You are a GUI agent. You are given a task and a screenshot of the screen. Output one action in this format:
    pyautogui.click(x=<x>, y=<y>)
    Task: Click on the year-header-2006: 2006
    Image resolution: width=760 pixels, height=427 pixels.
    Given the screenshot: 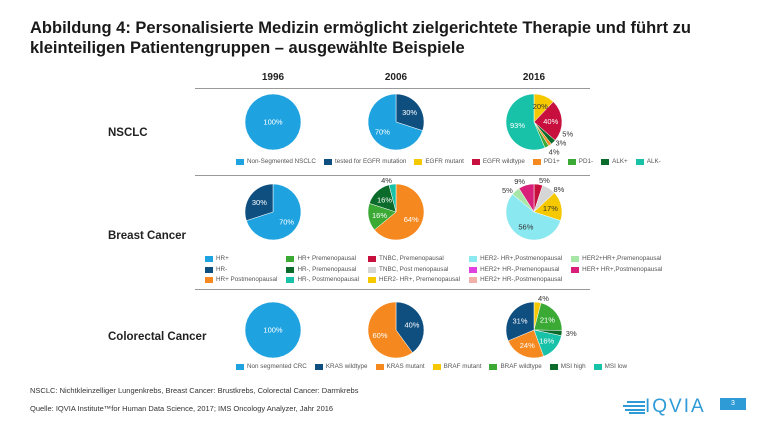 What is the action you would take?
    pyautogui.click(x=396, y=77)
    